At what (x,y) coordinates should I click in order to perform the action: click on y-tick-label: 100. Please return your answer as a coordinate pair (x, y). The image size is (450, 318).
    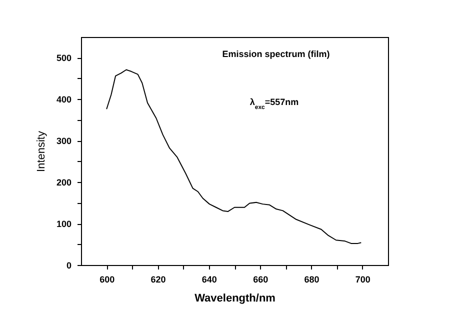
    Looking at the image, I should click on (64, 224).